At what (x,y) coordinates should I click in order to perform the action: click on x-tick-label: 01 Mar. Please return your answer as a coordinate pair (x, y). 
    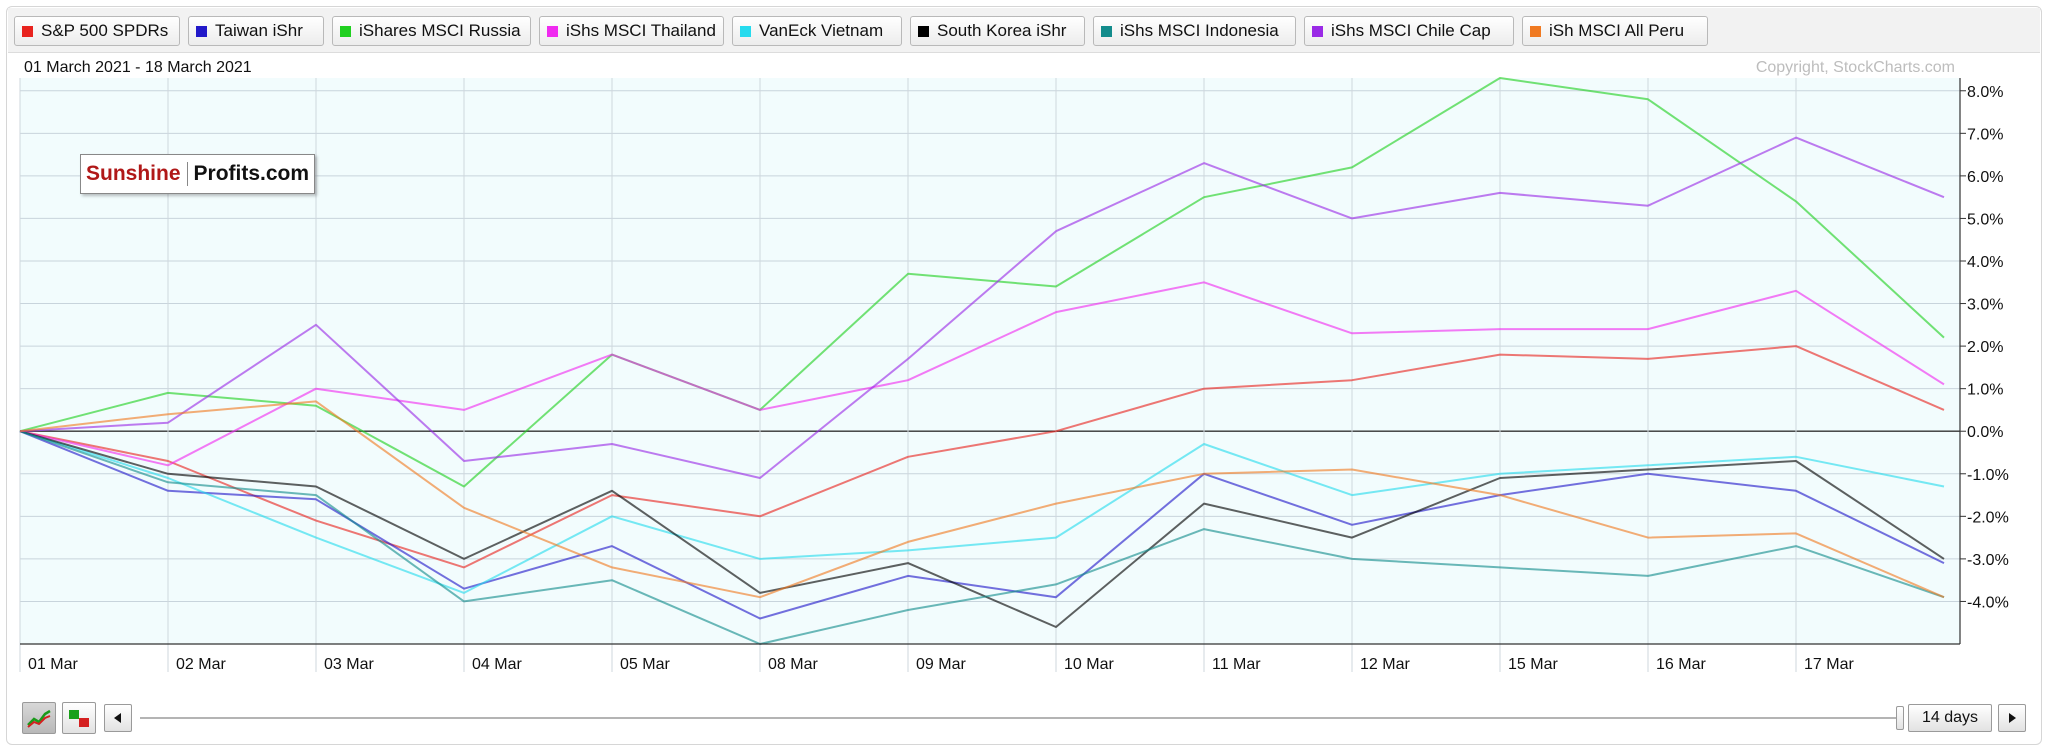
    Looking at the image, I should click on (53, 664).